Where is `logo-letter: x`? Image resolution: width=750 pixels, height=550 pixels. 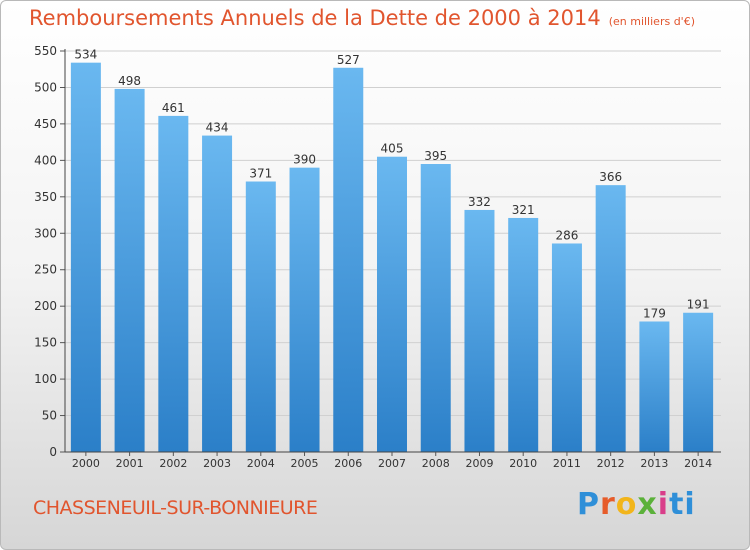
logo-letter: x is located at coordinates (647, 504).